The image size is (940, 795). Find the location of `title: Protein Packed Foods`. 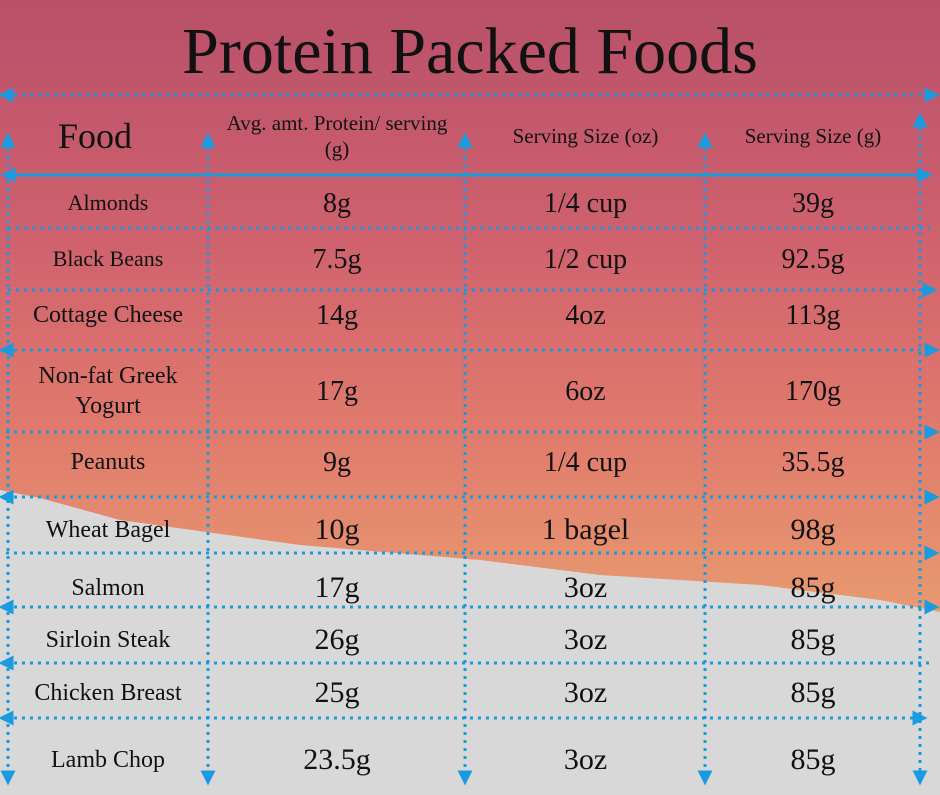

title: Protein Packed Foods is located at coordinates (470, 51).